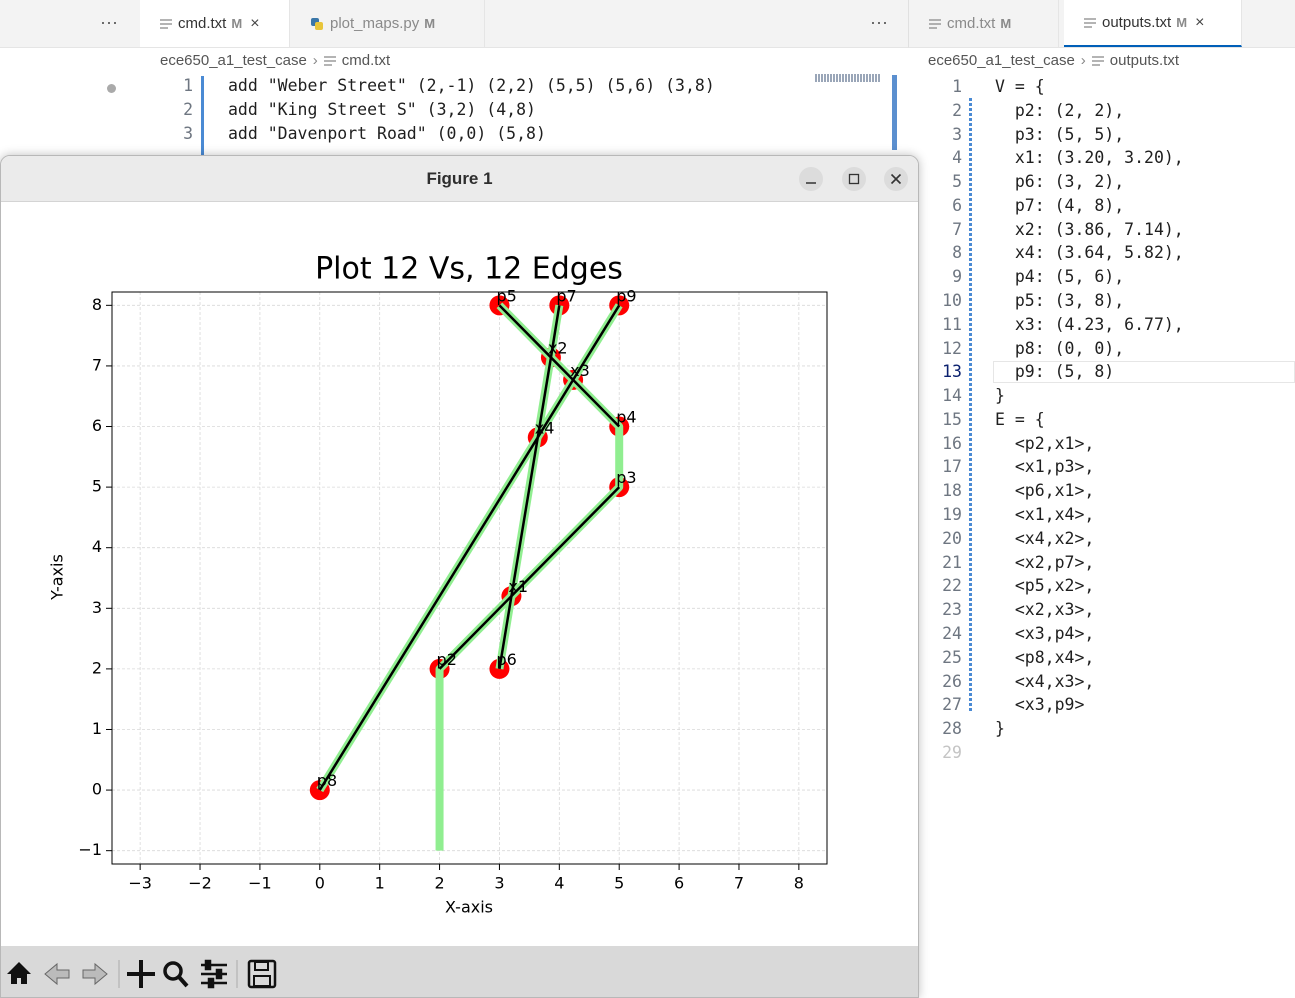 Image resolution: width=1295 pixels, height=998 pixels. Describe the element at coordinates (647, 301) in the screenshot. I see `code-line: 10 p5: (3, 8),` at that location.